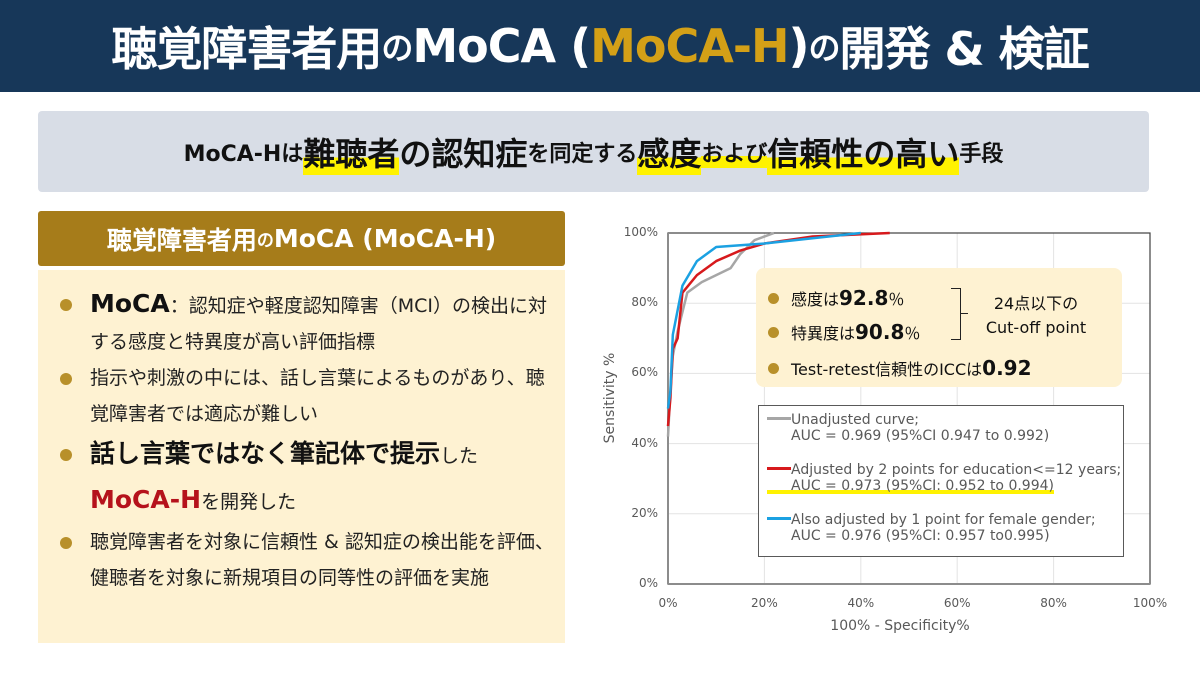 The height and width of the screenshot is (675, 1200). I want to click on icc-stat: Test-retest信頼性のICCは0.92, so click(900, 368).